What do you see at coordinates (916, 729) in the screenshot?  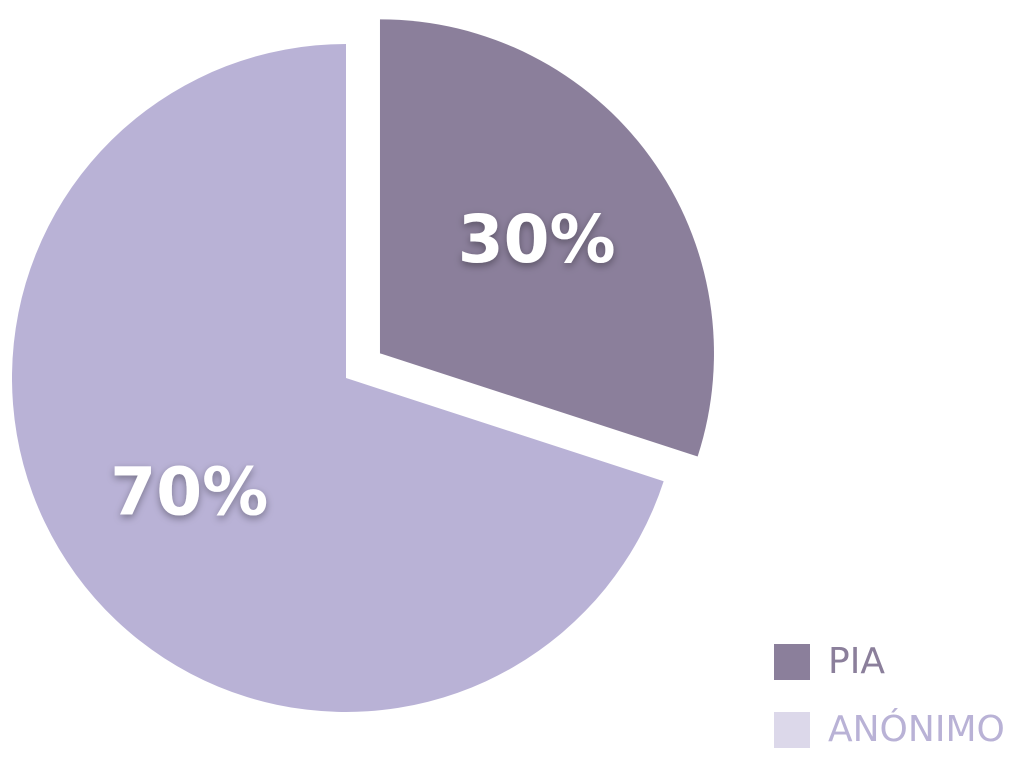 I see `legend-label-anonimo: ANÓNIMO` at bounding box center [916, 729].